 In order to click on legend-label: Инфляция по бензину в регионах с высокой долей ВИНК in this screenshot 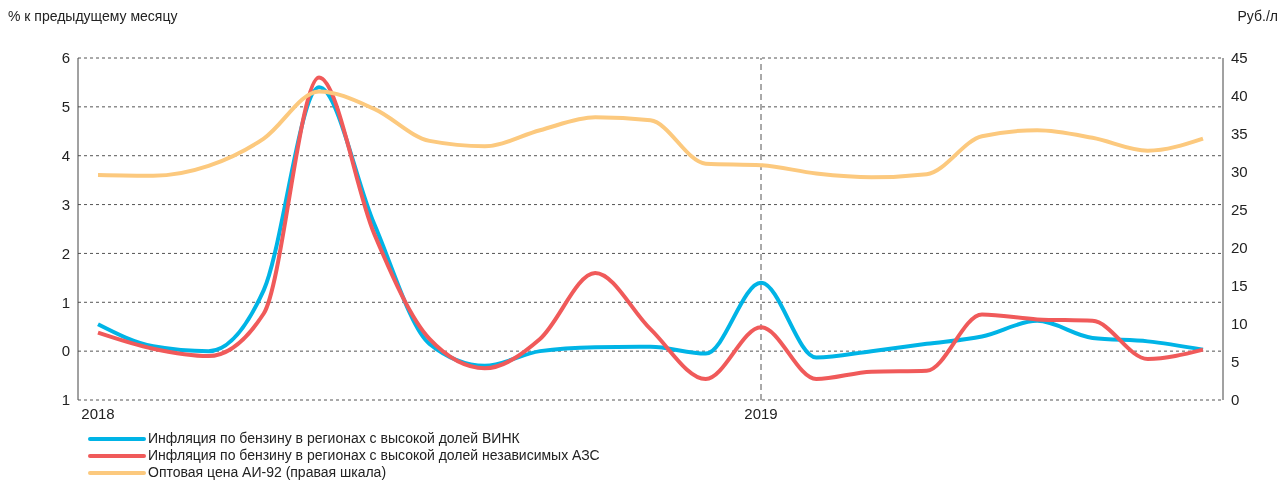, I will do `click(334, 438)`.